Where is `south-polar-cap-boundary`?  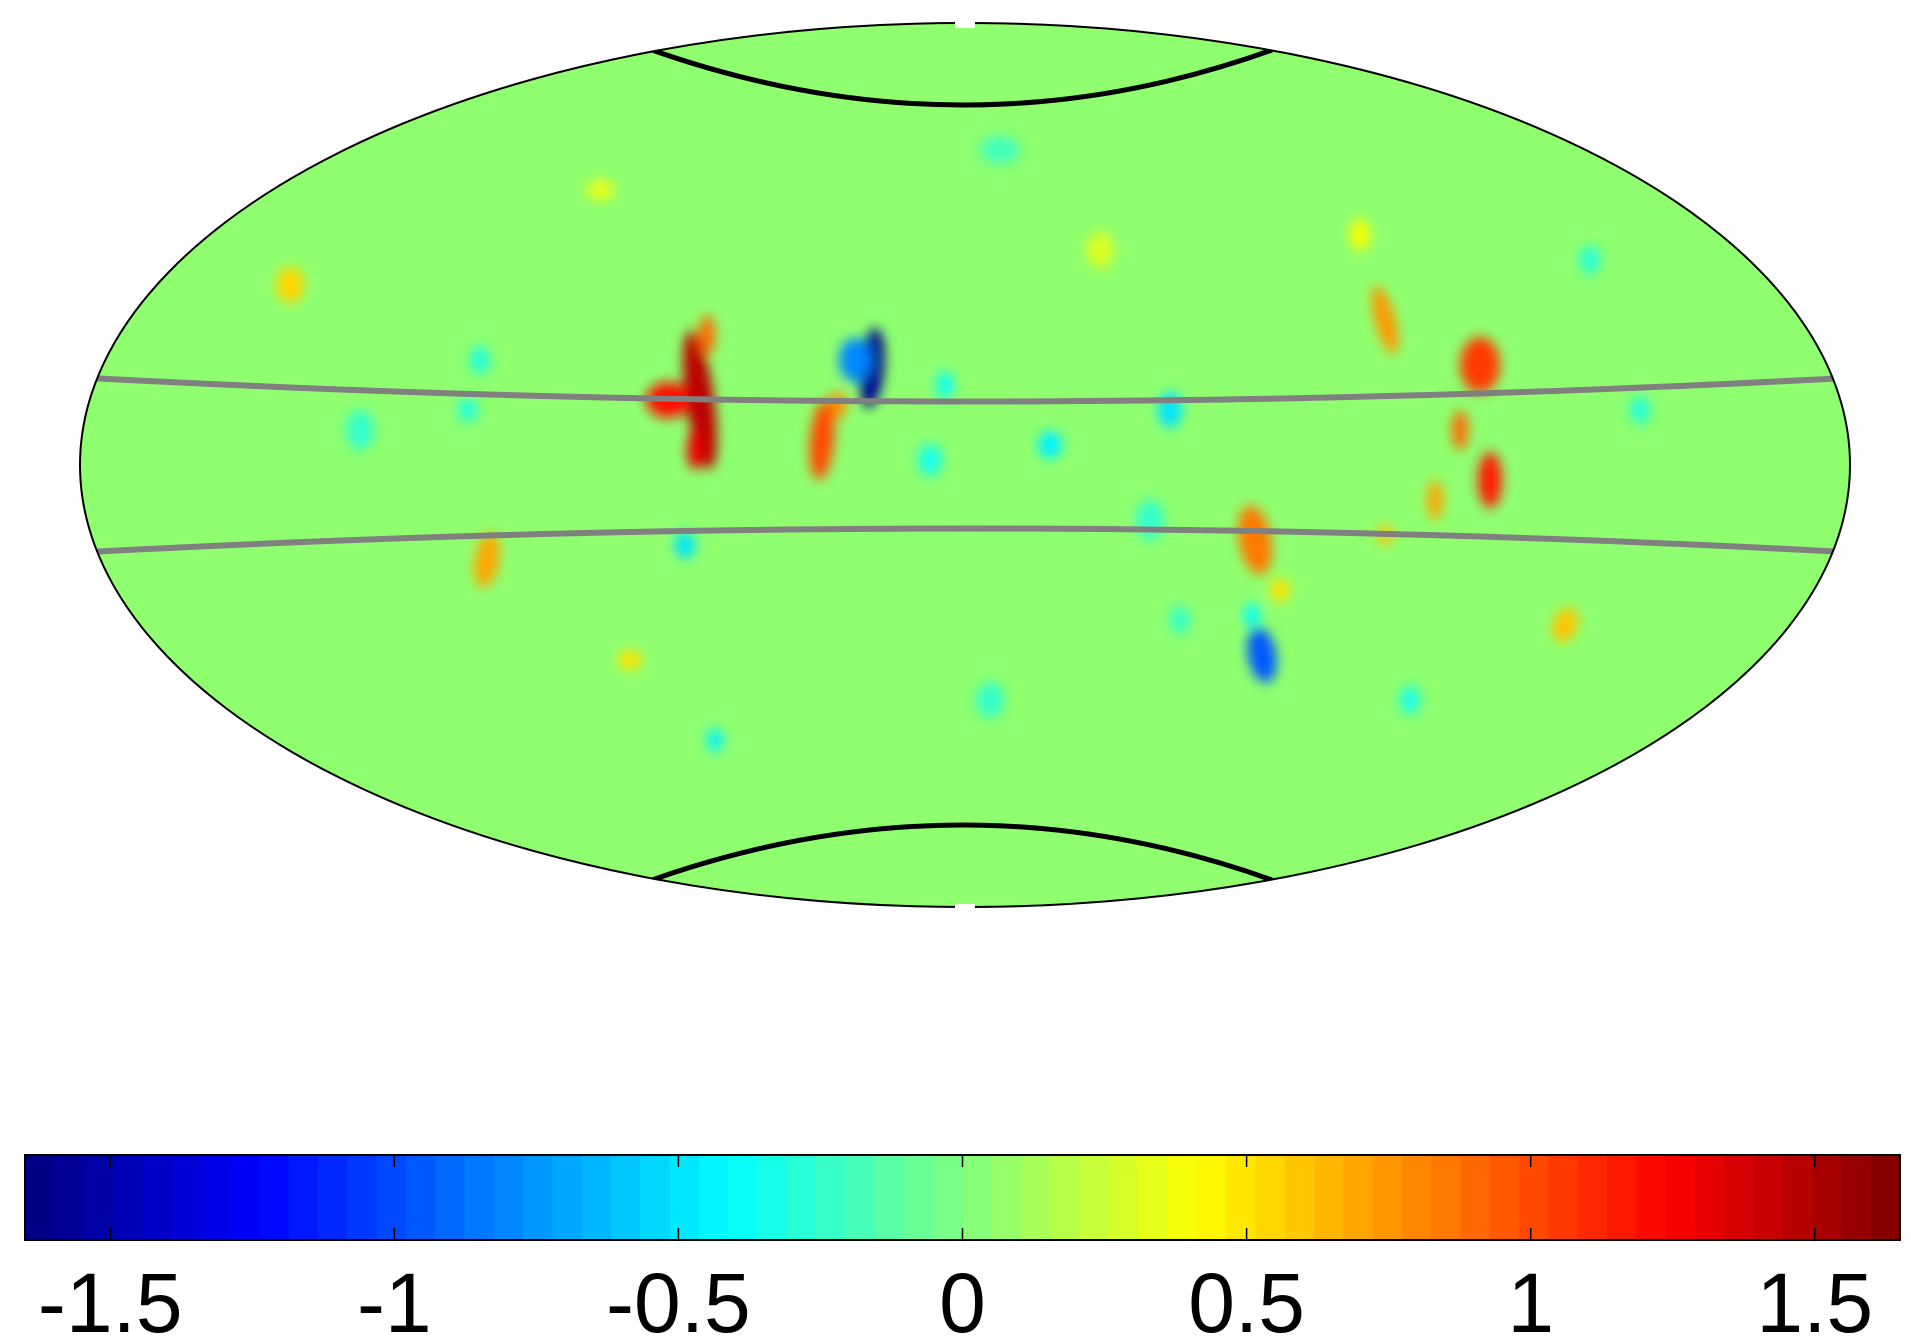 south-polar-cap-boundary is located at coordinates (962, 852).